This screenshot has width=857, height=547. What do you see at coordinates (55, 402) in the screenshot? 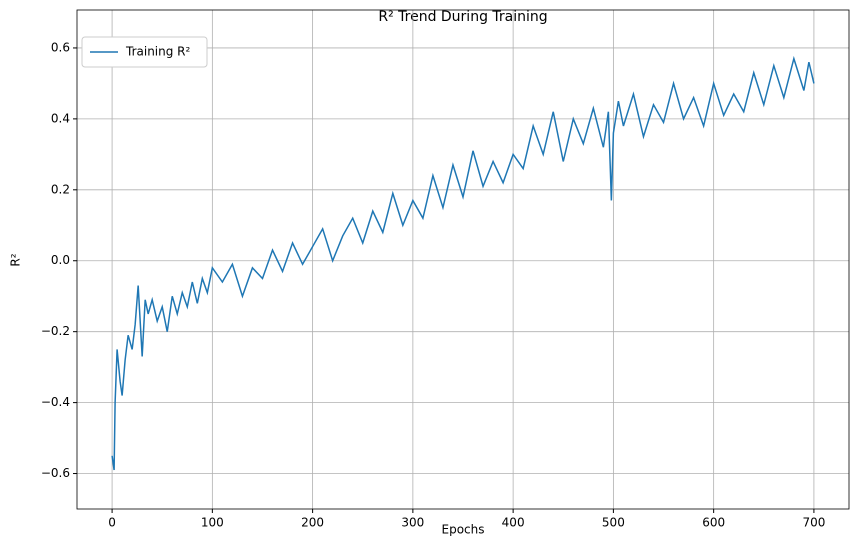
I see `y-tick-label: −0.4` at bounding box center [55, 402].